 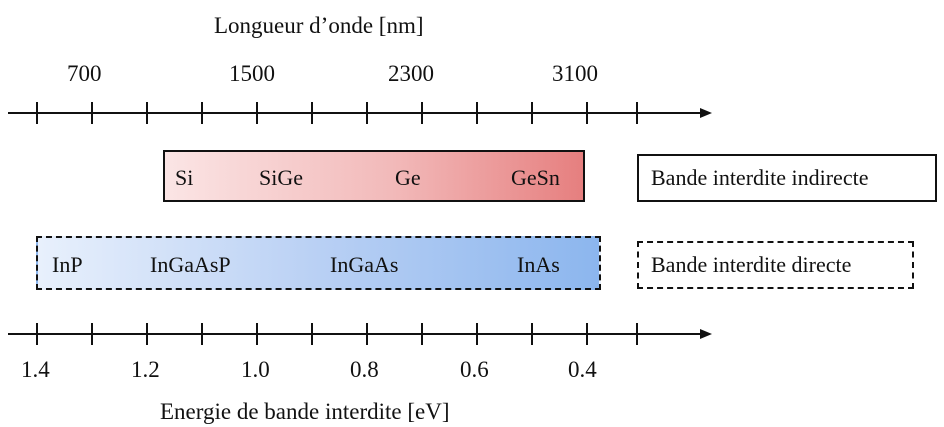 I want to click on wavelength-tick-label: 700, so click(x=84, y=73).